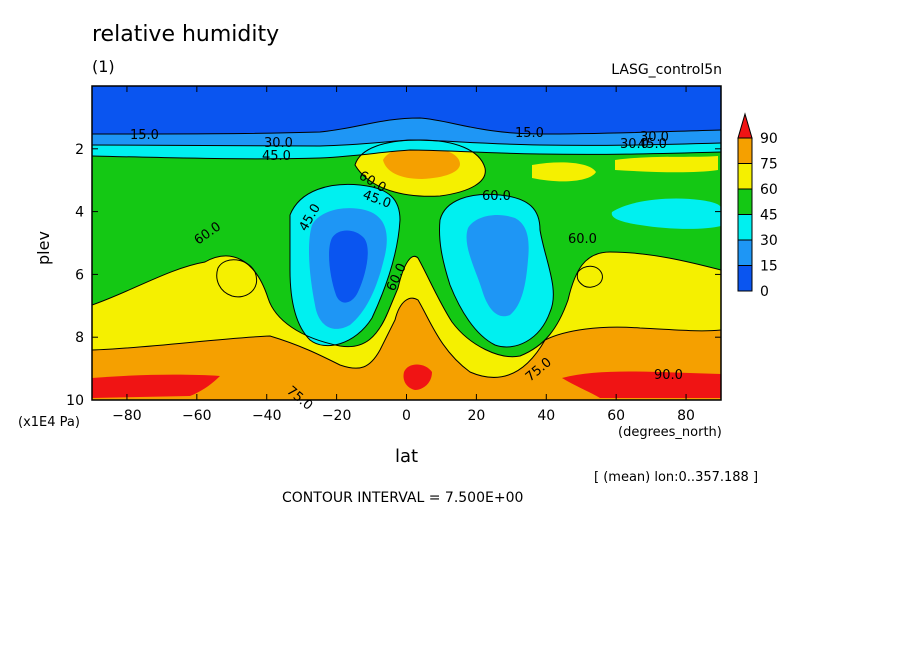 The width and height of the screenshot is (904, 654). I want to click on chart-title: relative humidity, so click(186, 34).